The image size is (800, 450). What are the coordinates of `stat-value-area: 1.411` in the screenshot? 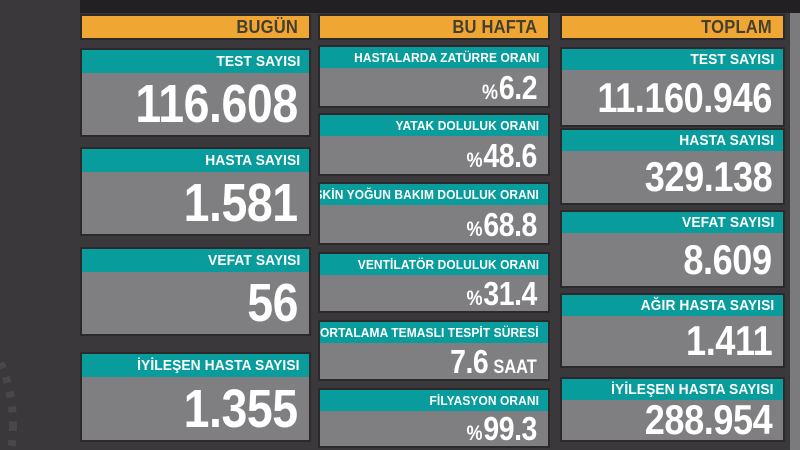 It's located at (672, 341).